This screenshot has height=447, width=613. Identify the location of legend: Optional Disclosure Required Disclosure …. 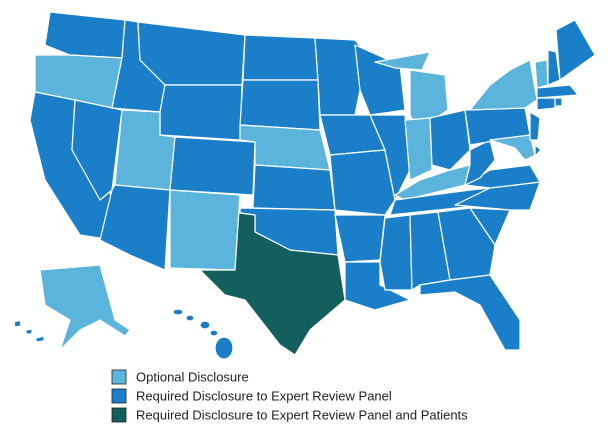
(289, 396).